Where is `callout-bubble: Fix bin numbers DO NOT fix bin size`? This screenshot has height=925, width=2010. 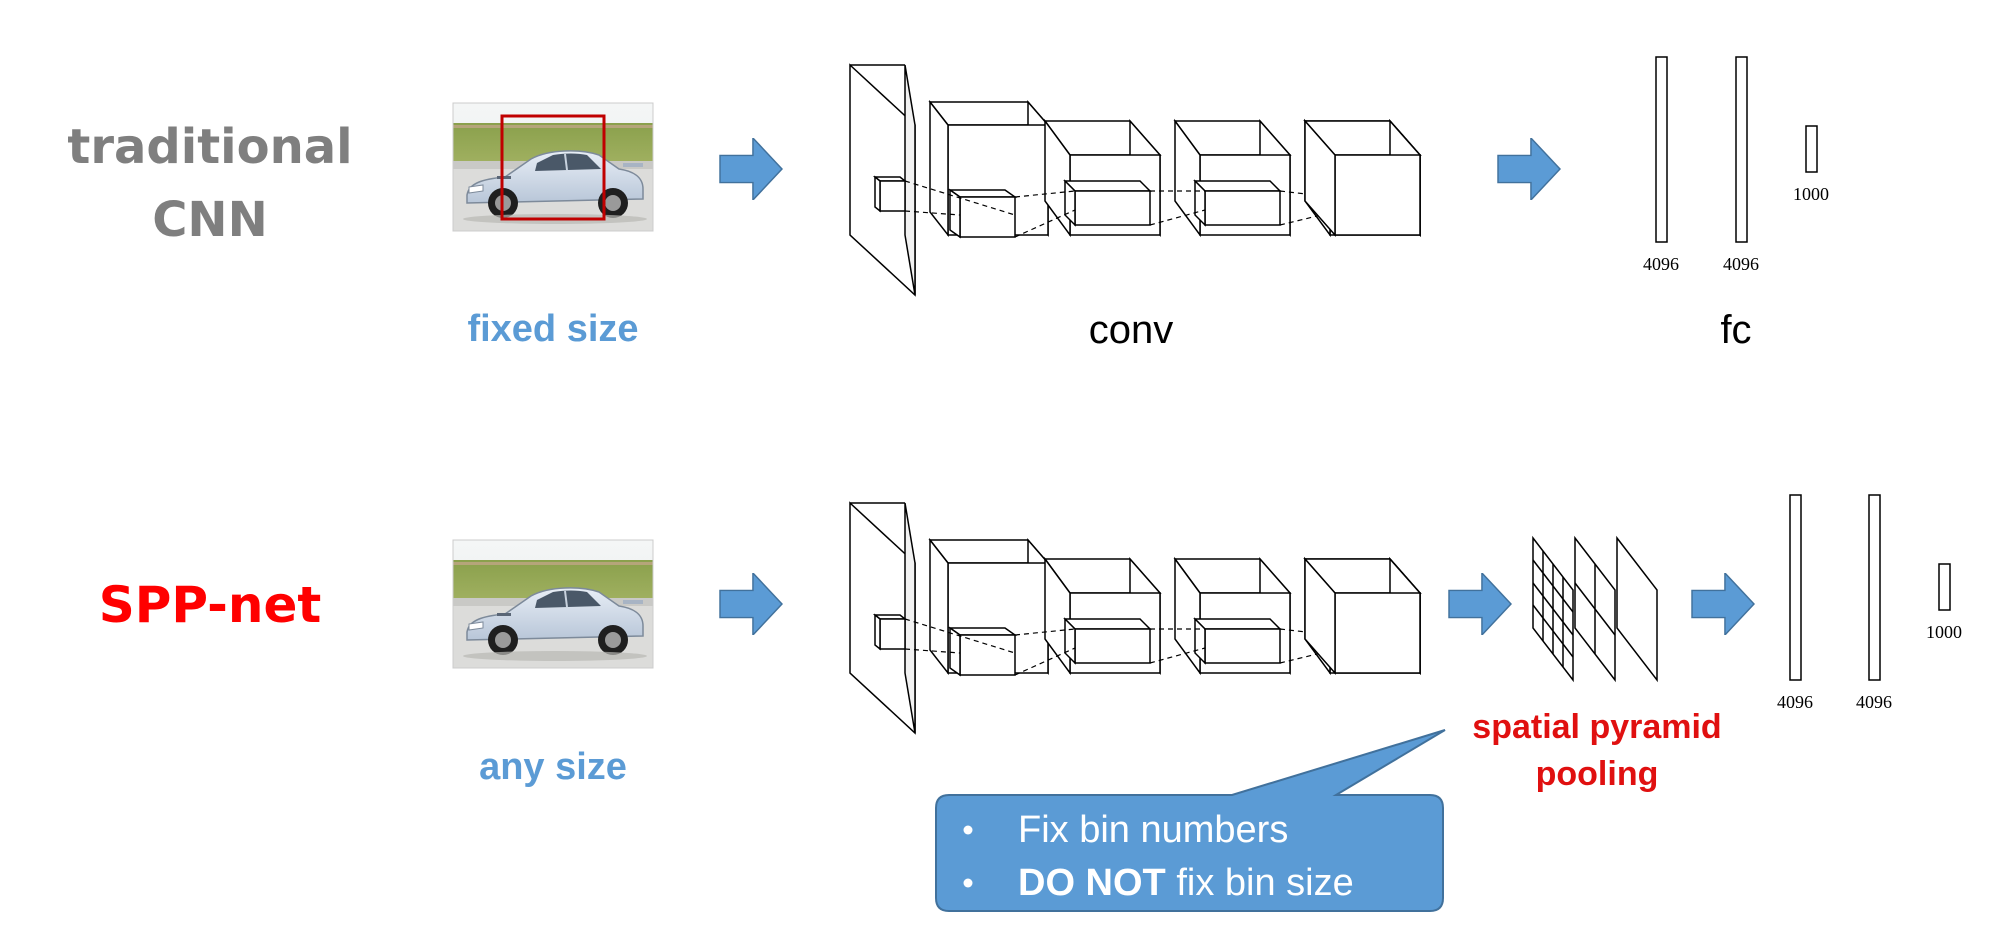
callout-bubble: Fix bin numbers DO NOT fix bin size is located at coordinates (1190, 820).